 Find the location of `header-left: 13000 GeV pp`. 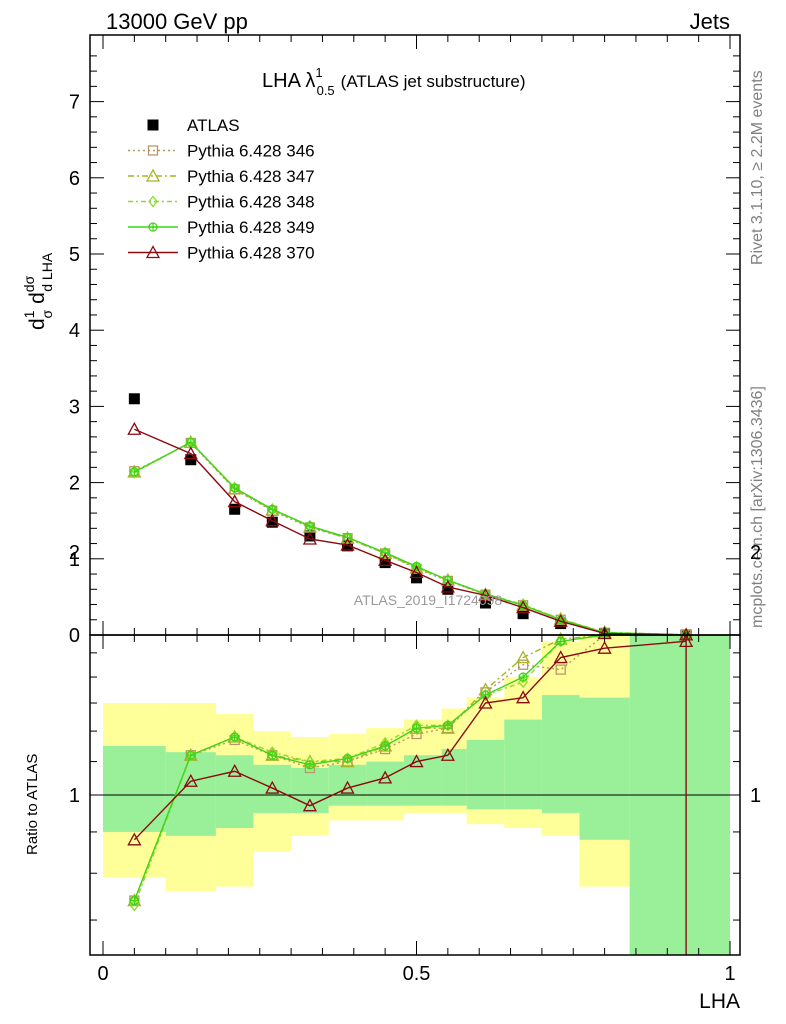

header-left: 13000 GeV pp is located at coordinates (177, 21).